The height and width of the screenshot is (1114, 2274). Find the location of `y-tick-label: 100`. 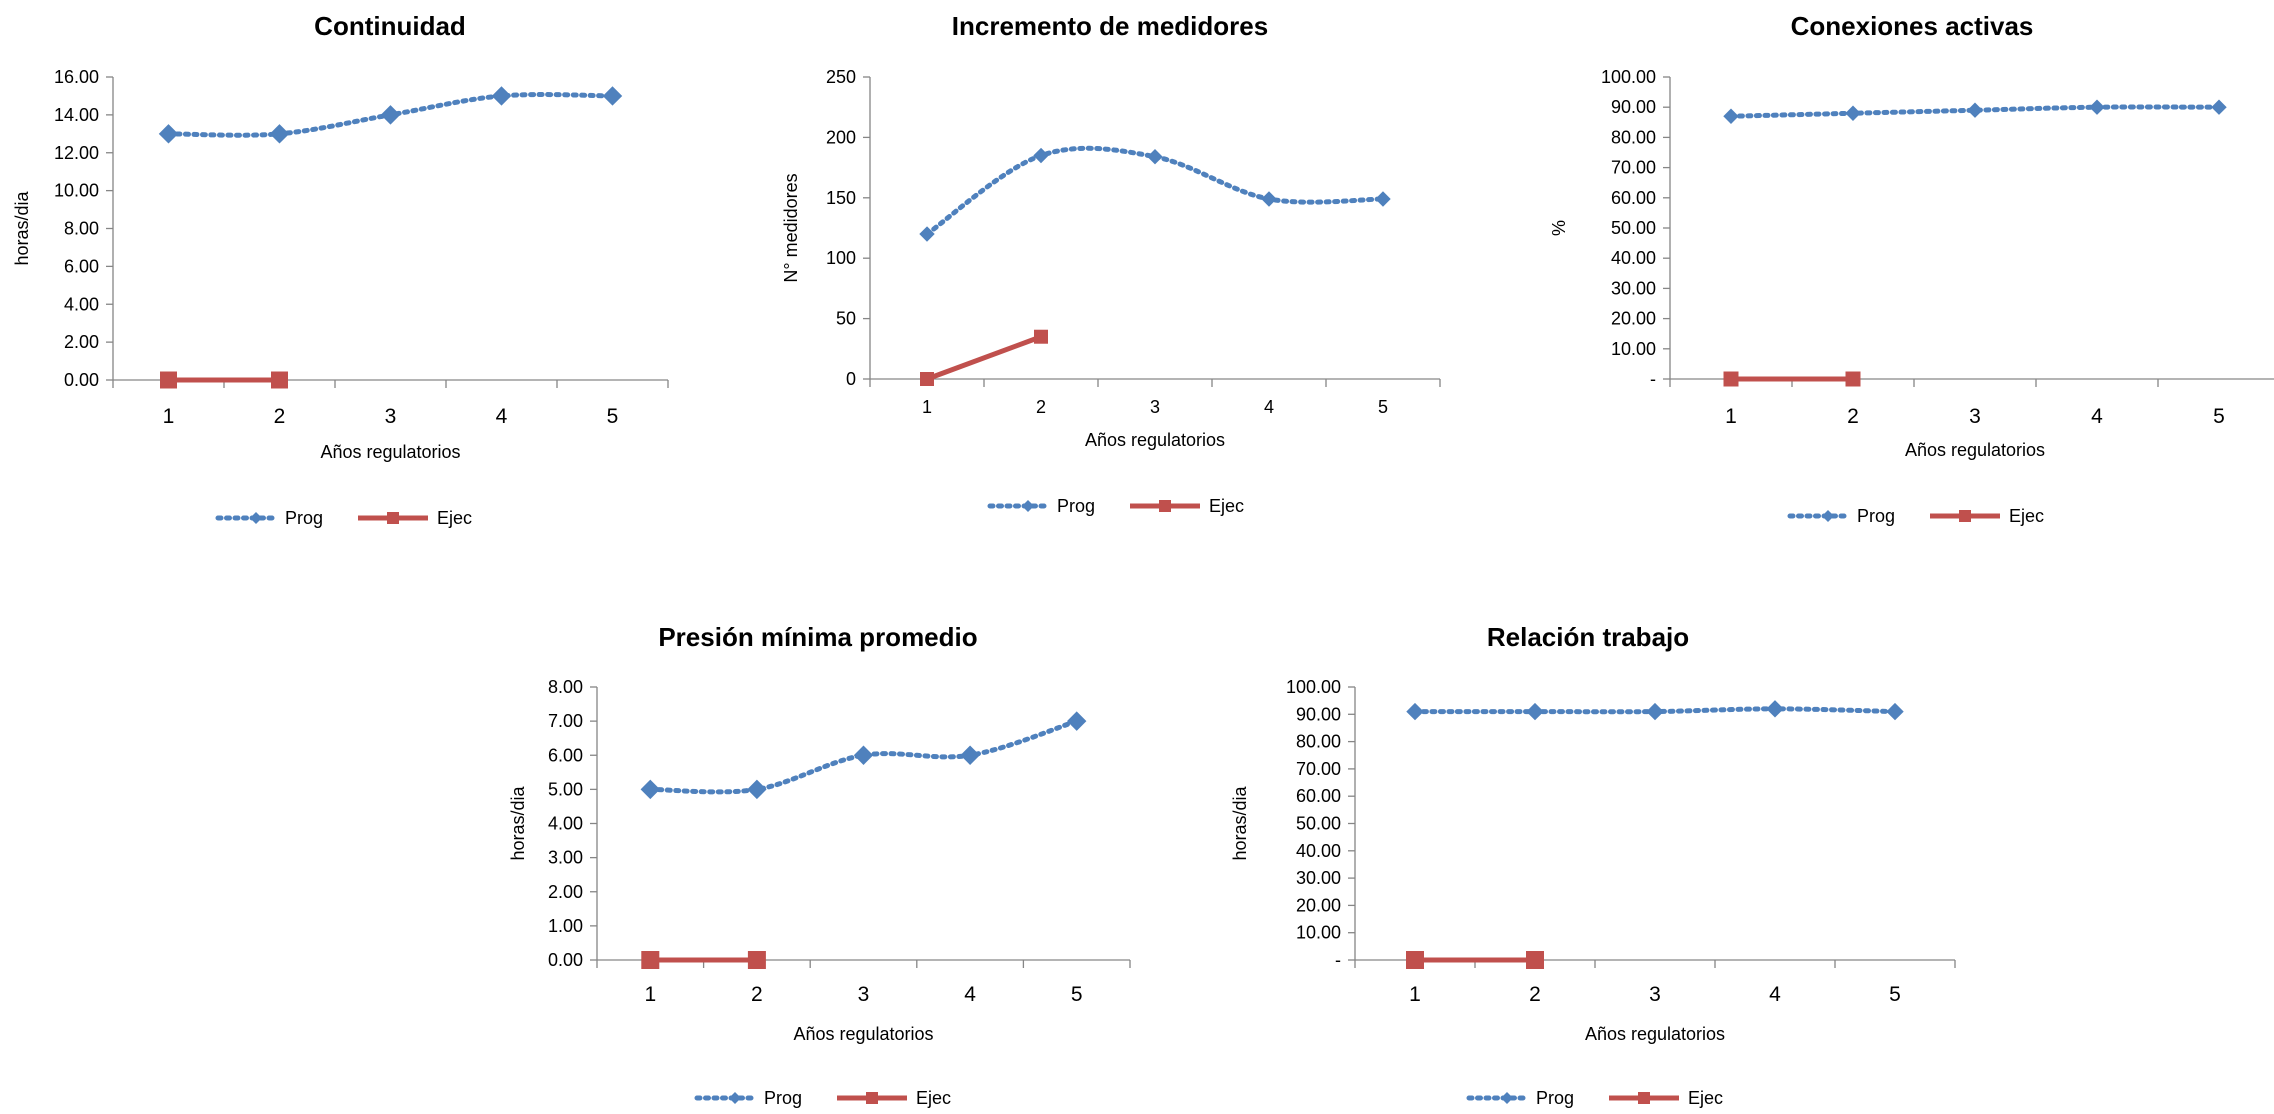

y-tick-label: 100 is located at coordinates (841, 258).